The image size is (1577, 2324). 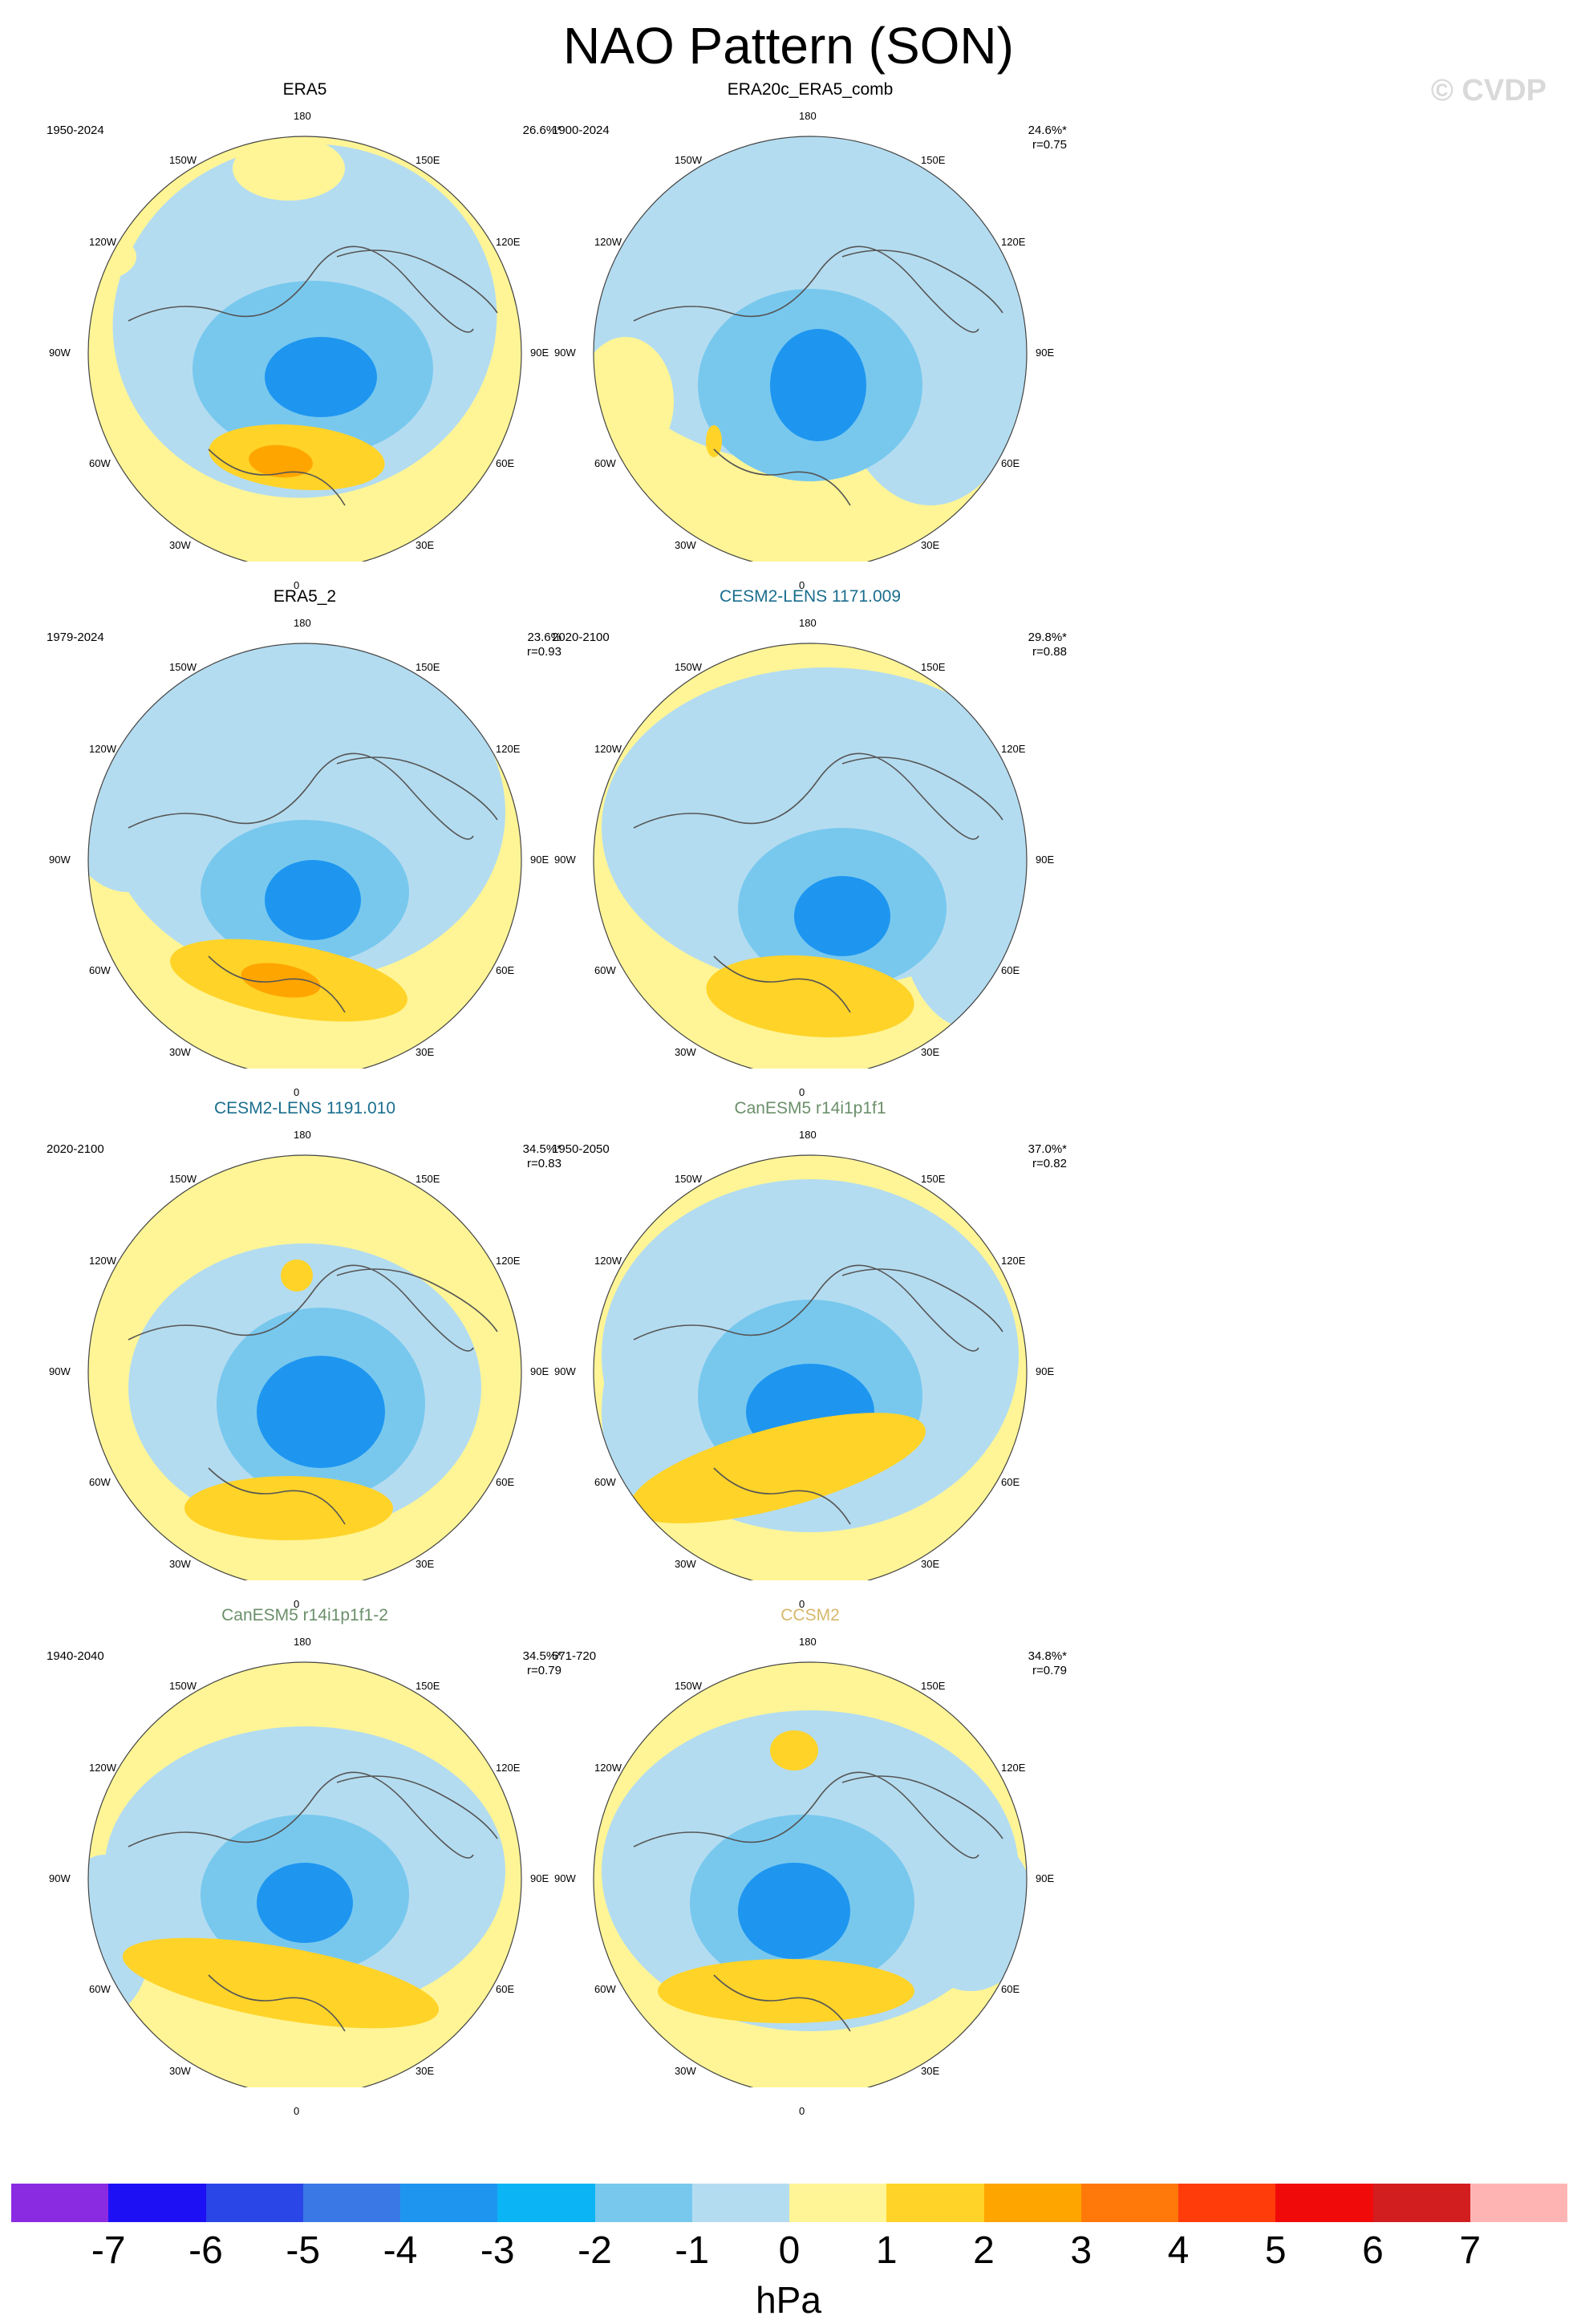 I want to click on panel-stats: 34.5%* r=0.83, so click(x=542, y=1156).